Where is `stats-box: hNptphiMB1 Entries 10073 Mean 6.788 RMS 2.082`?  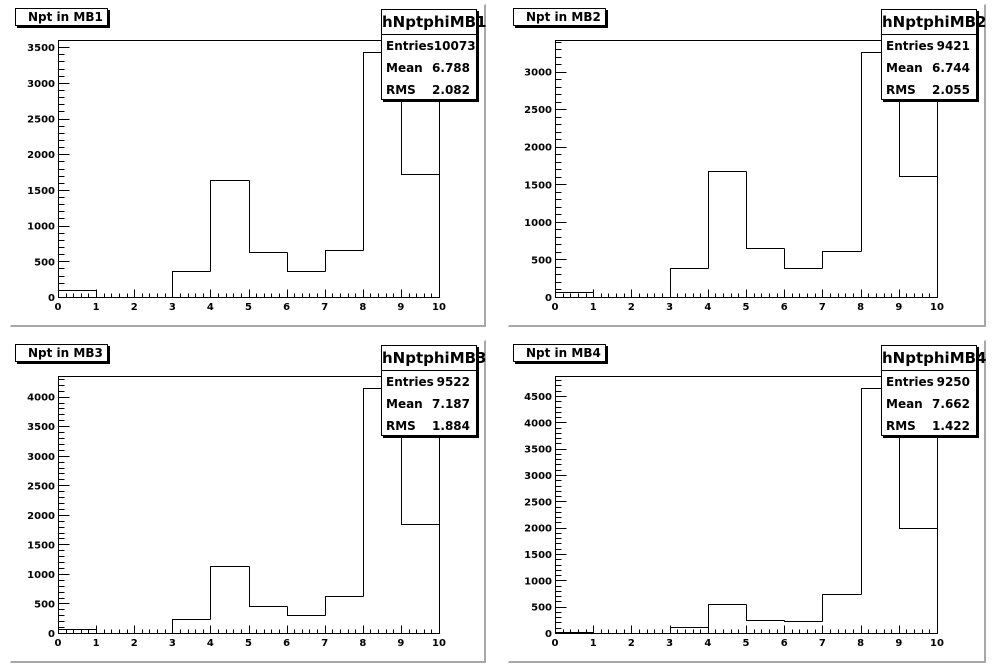 stats-box: hNptphiMB1 Entries 10073 Mean 6.788 RMS 2.082 is located at coordinates (434, 54).